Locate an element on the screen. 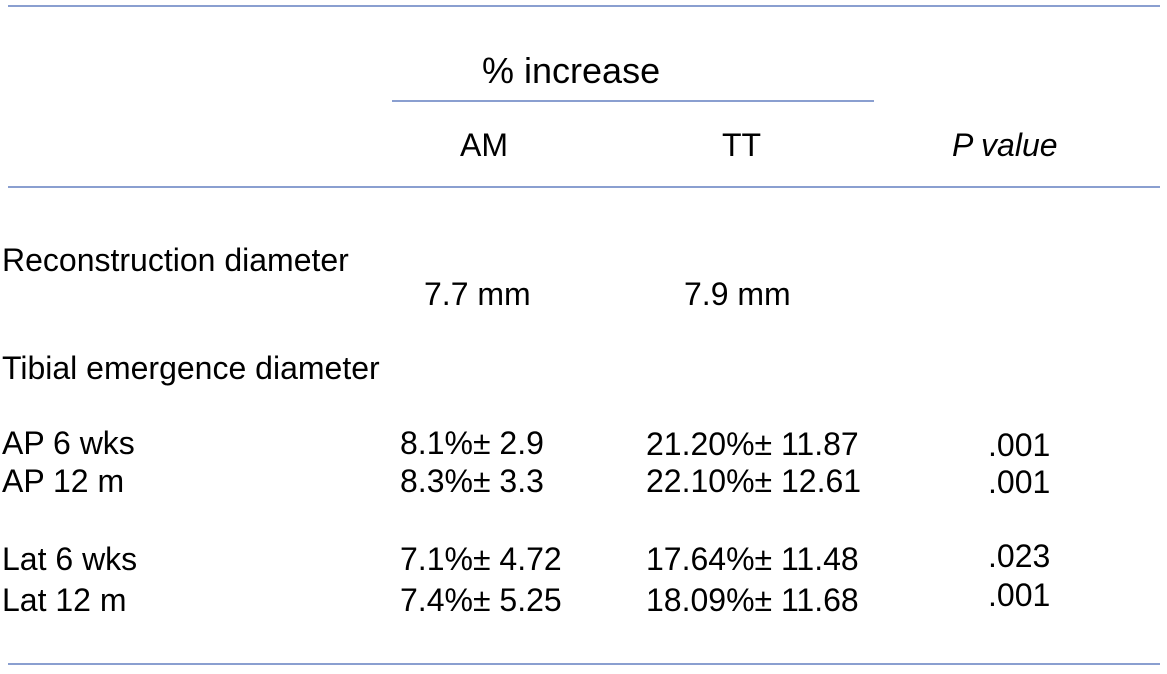 The image size is (1167, 674). cell-am: 8.3%± 3.3 is located at coordinates (472, 481).